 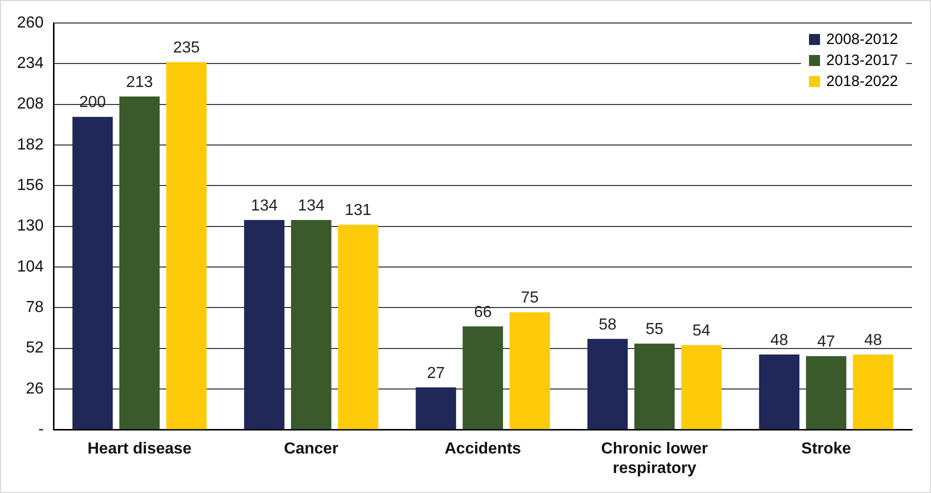 I want to click on y-tick-label: 156, so click(x=30, y=185).